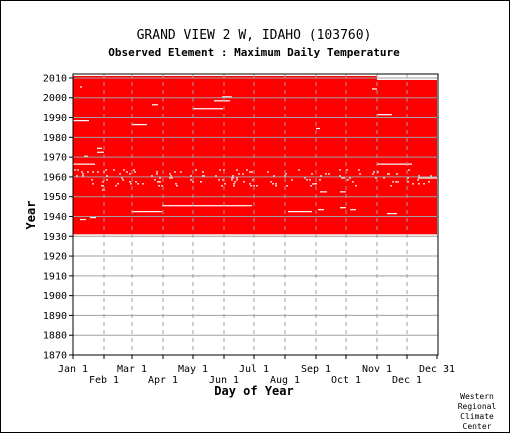 The width and height of the screenshot is (510, 433). I want to click on credit-line-2: Regional, so click(477, 406).